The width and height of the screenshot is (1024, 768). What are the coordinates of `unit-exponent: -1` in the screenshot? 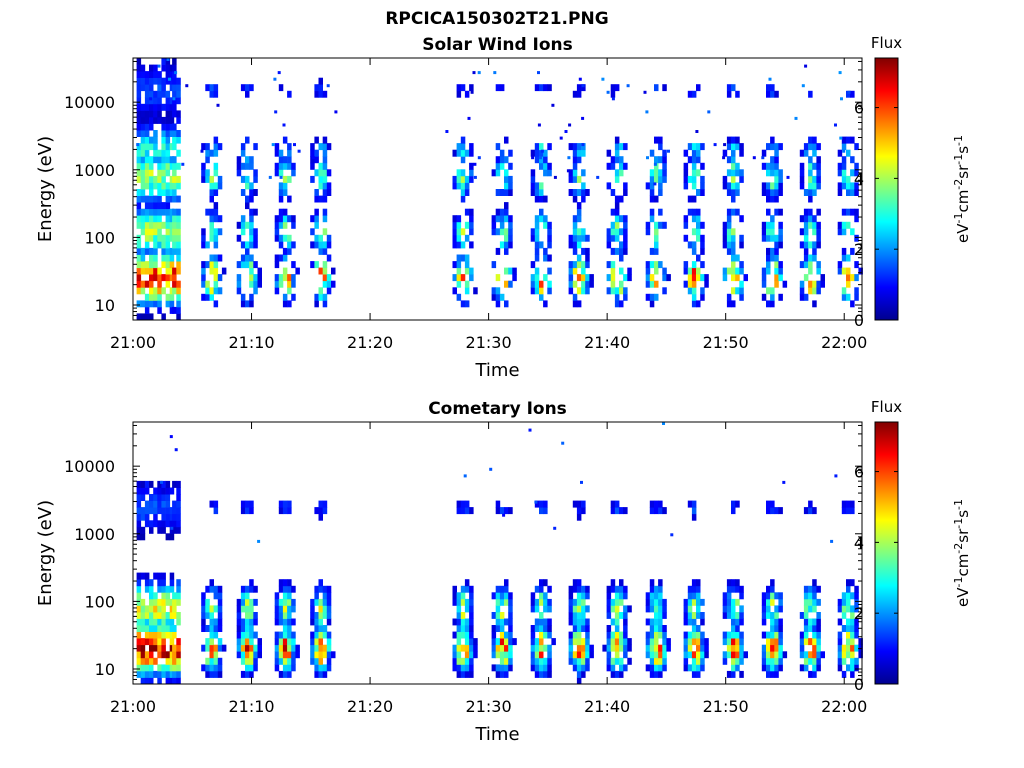 It's located at (958, 523).